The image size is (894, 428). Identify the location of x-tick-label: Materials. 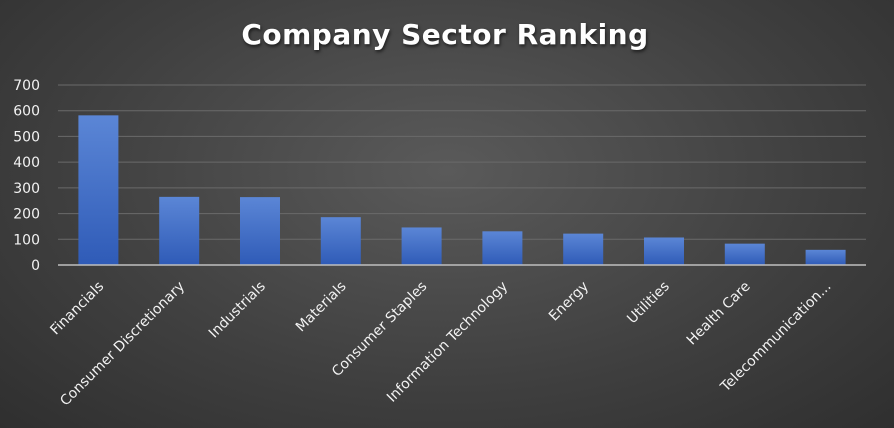
(321, 307).